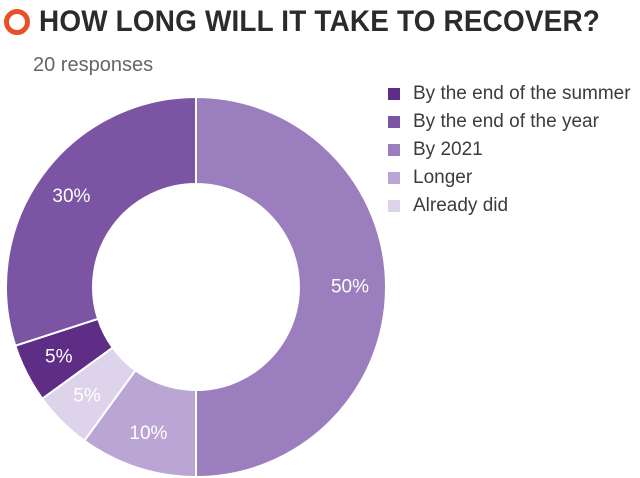 The image size is (640, 478). Describe the element at coordinates (148, 433) in the screenshot. I see `slice-value-label-longer: 10%` at that location.